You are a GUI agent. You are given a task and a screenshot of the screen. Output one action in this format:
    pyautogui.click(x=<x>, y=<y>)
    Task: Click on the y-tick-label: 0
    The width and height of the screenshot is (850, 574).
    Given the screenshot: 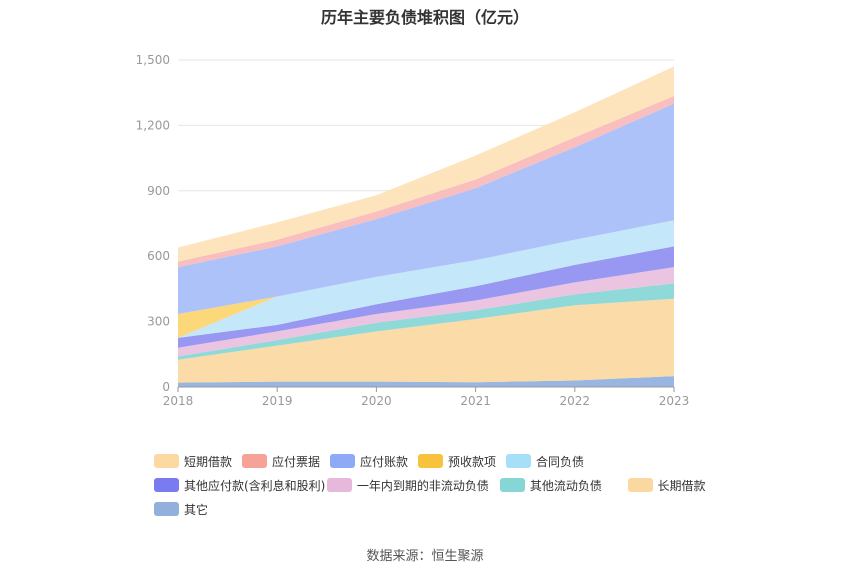 What is the action you would take?
    pyautogui.click(x=166, y=387)
    